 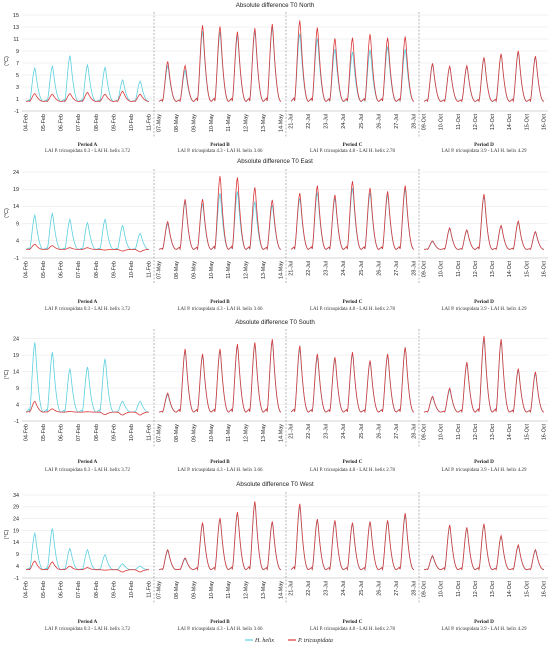 I want to click on y-tick-label: -1, so click(x=16, y=422).